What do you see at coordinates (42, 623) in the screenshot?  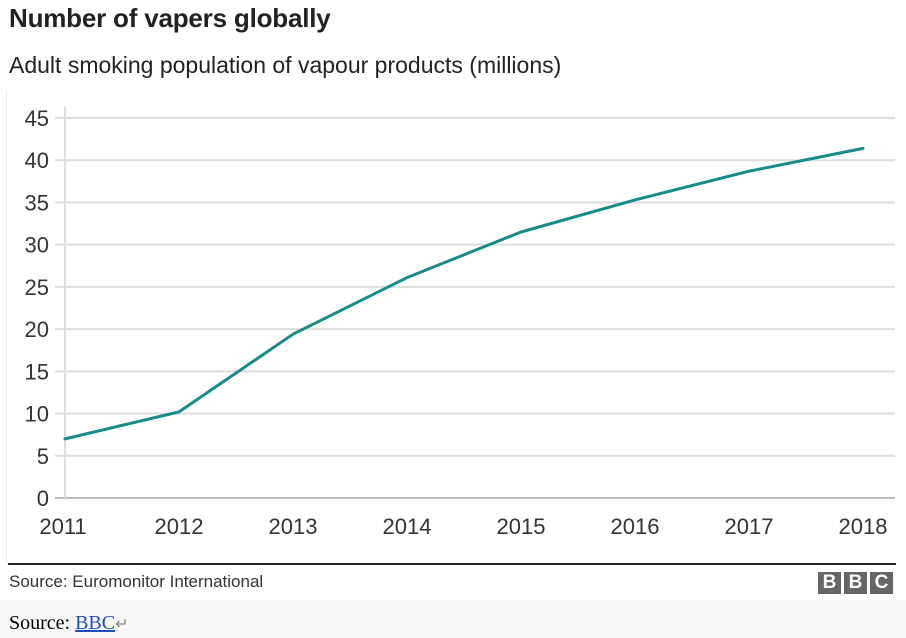 I see `caption-prefix: Source:` at bounding box center [42, 623].